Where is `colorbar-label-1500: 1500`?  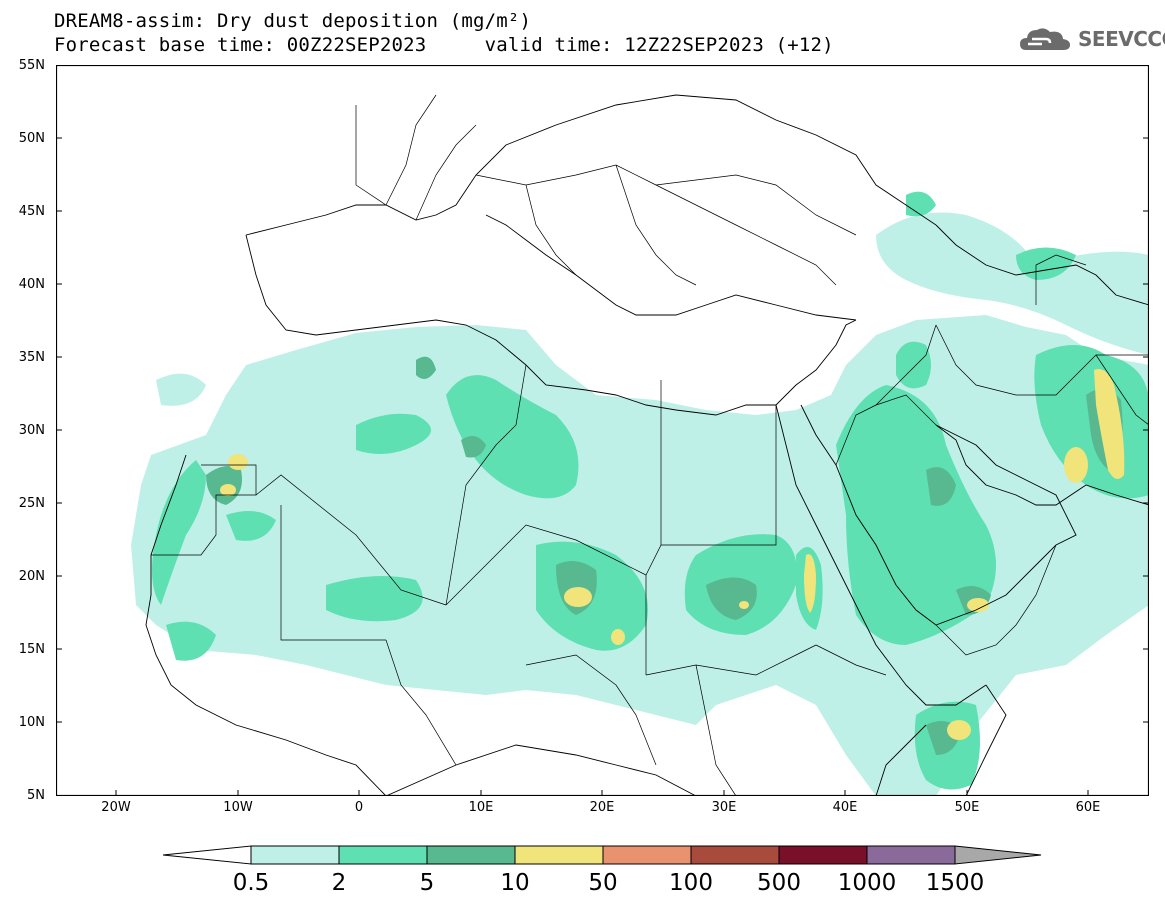
colorbar-label-1500: 1500 is located at coordinates (955, 883).